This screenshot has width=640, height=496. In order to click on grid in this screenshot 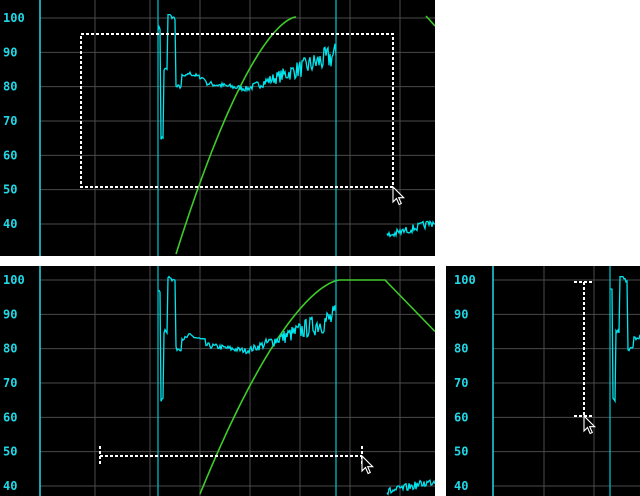, I will do `click(566, 381)`.